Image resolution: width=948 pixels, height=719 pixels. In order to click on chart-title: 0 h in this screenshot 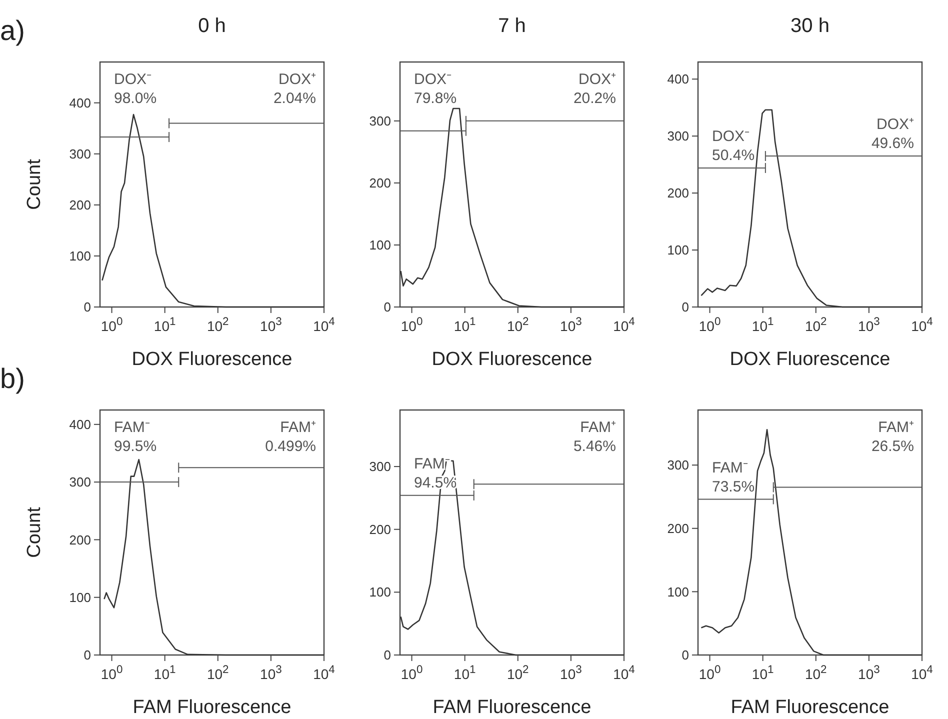, I will do `click(212, 26)`.